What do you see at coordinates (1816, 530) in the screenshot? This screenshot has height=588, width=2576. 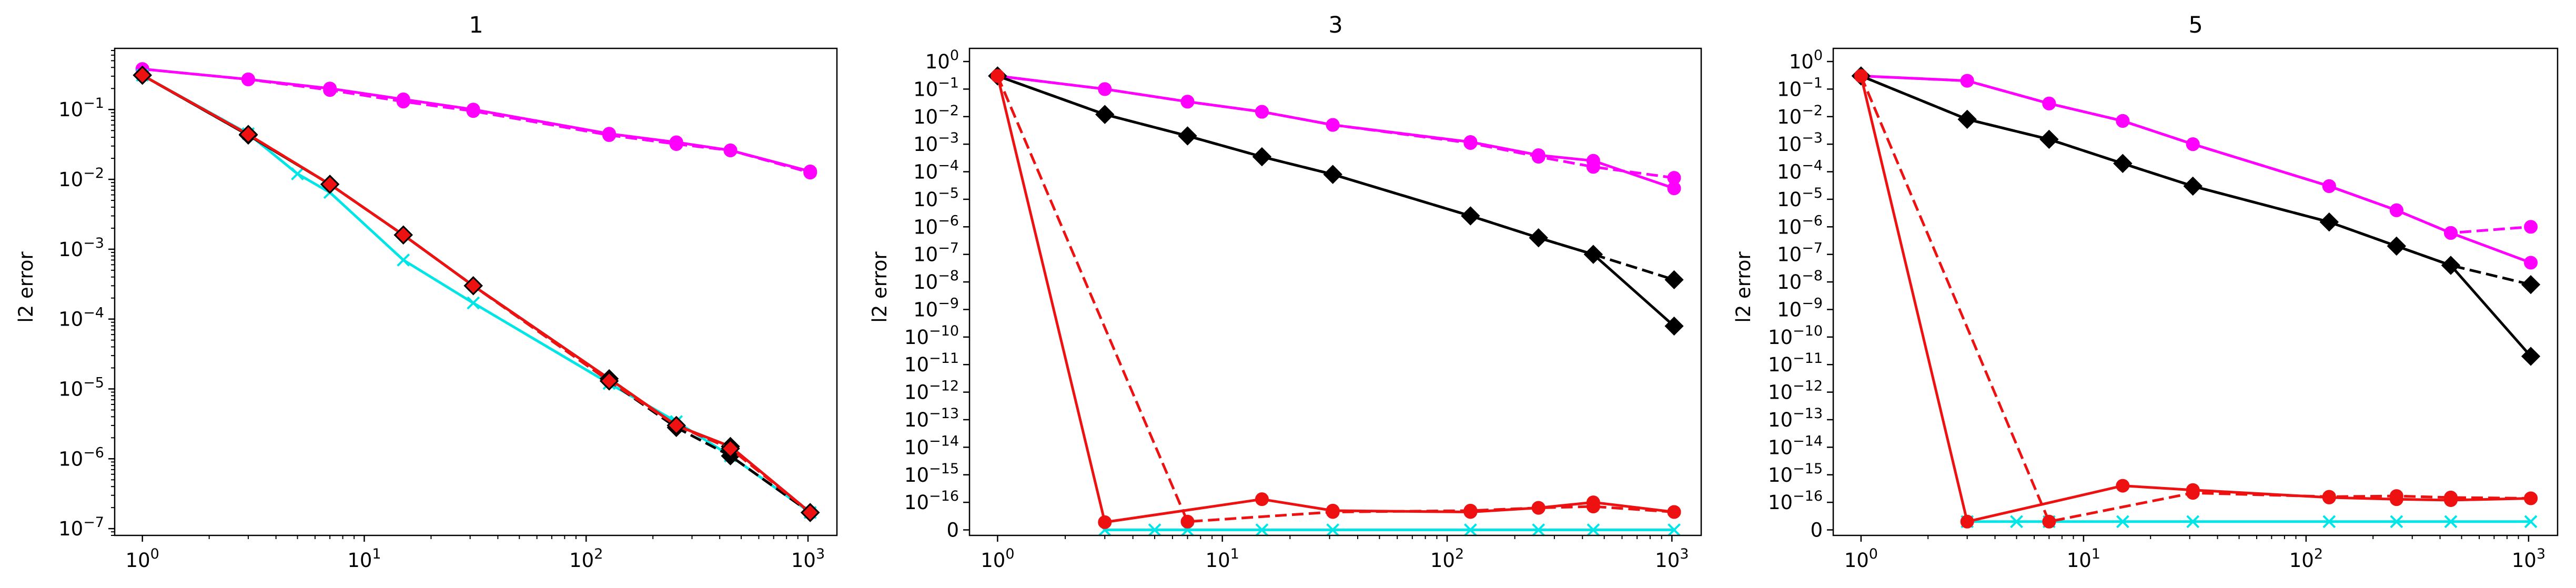 I see `y-tick-label: 0` at bounding box center [1816, 530].